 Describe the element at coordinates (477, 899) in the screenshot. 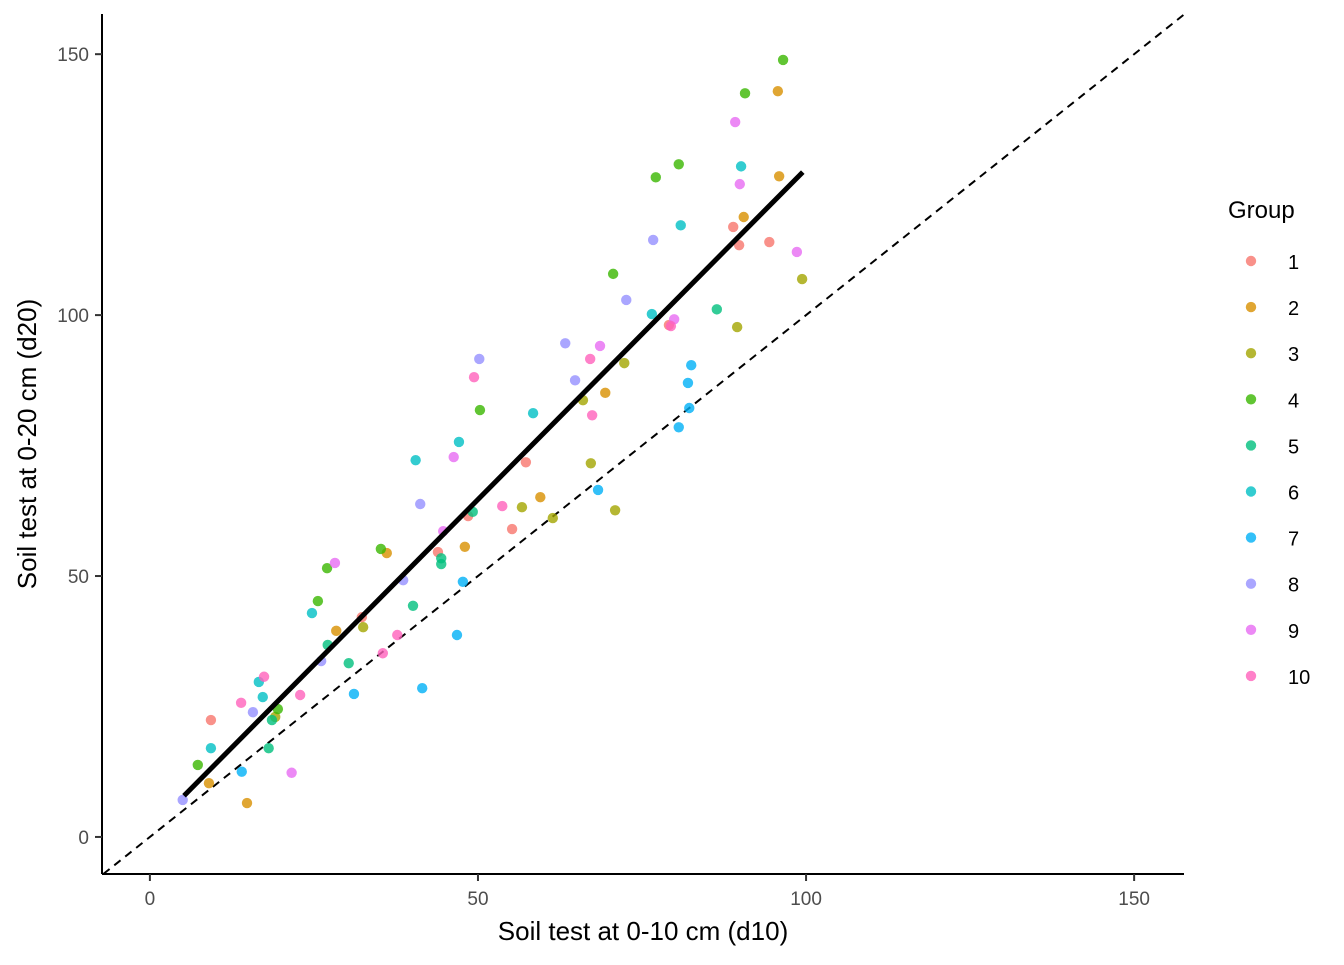

I see `x-tick-label: 50` at that location.